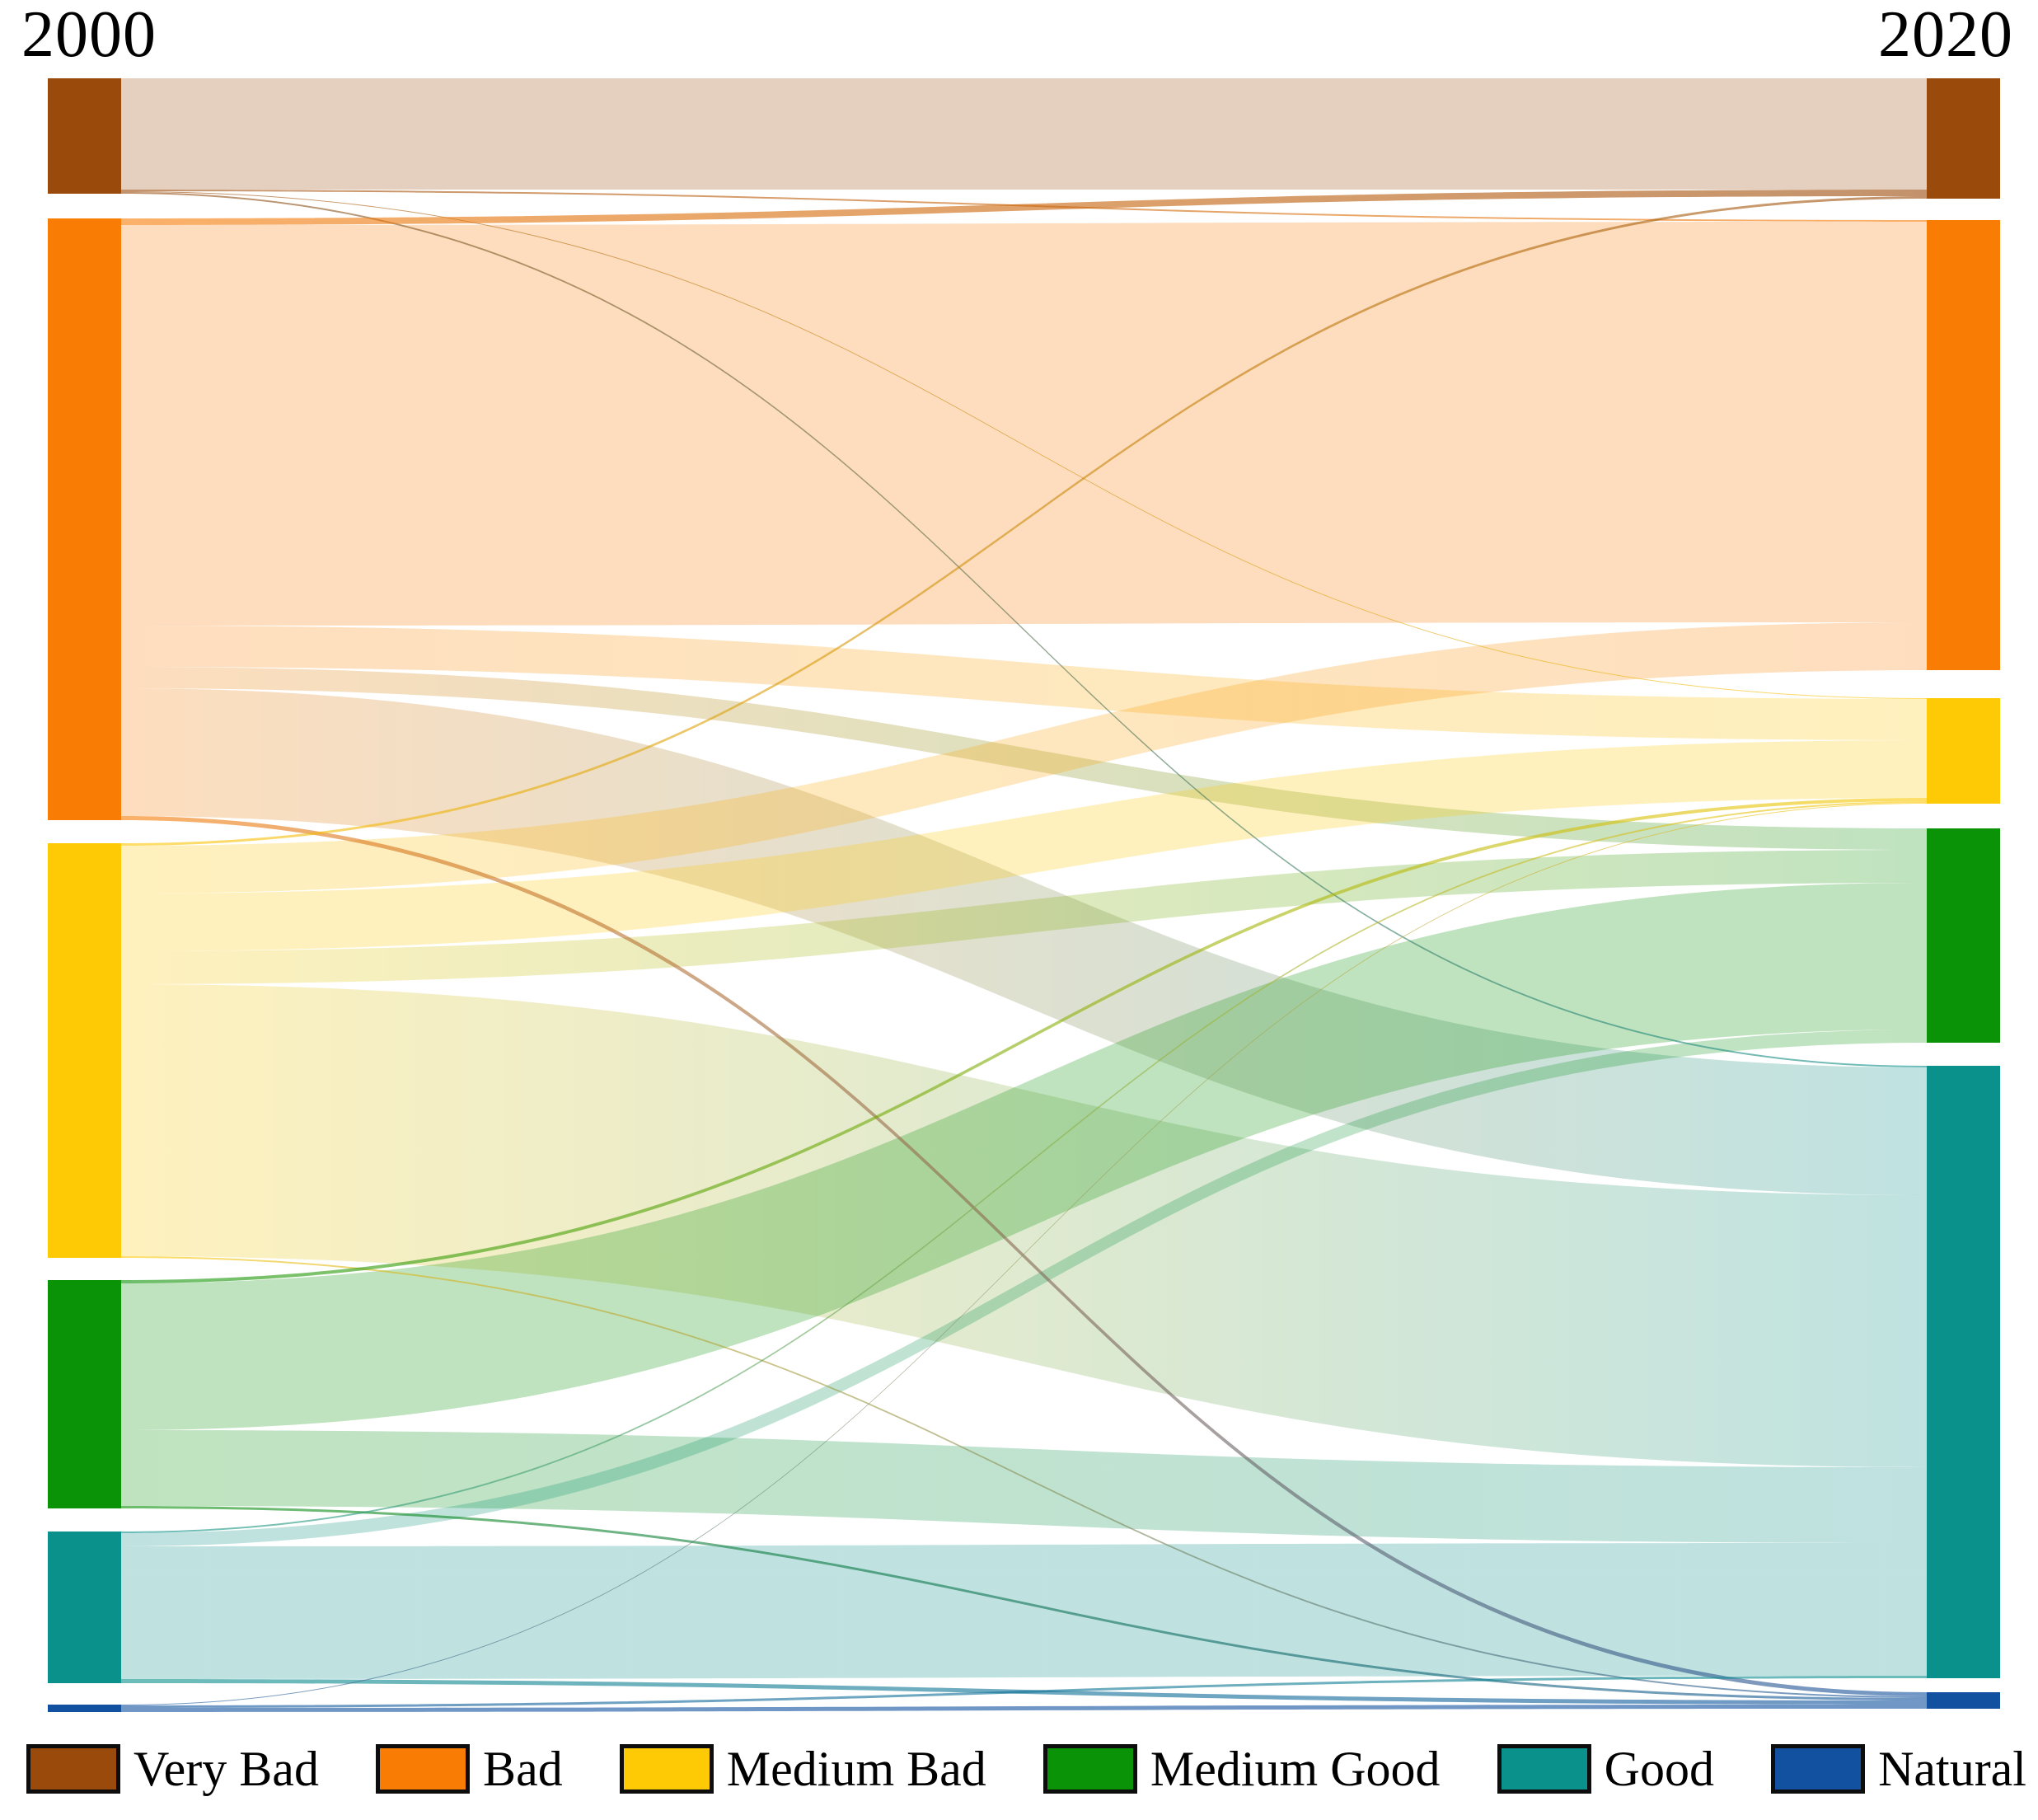  I want to click on legend-item-medium_good: Medium Good, so click(1241, 1769).